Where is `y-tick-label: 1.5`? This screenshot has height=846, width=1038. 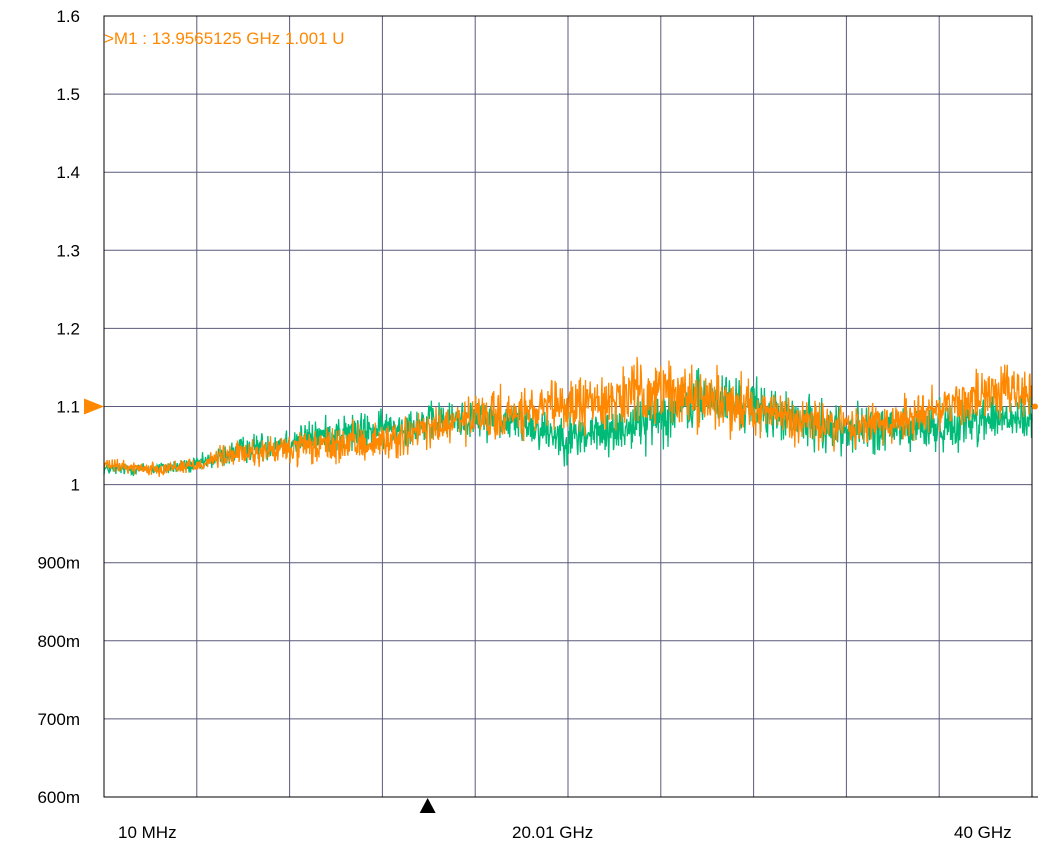
y-tick-label: 1.5 is located at coordinates (68, 94).